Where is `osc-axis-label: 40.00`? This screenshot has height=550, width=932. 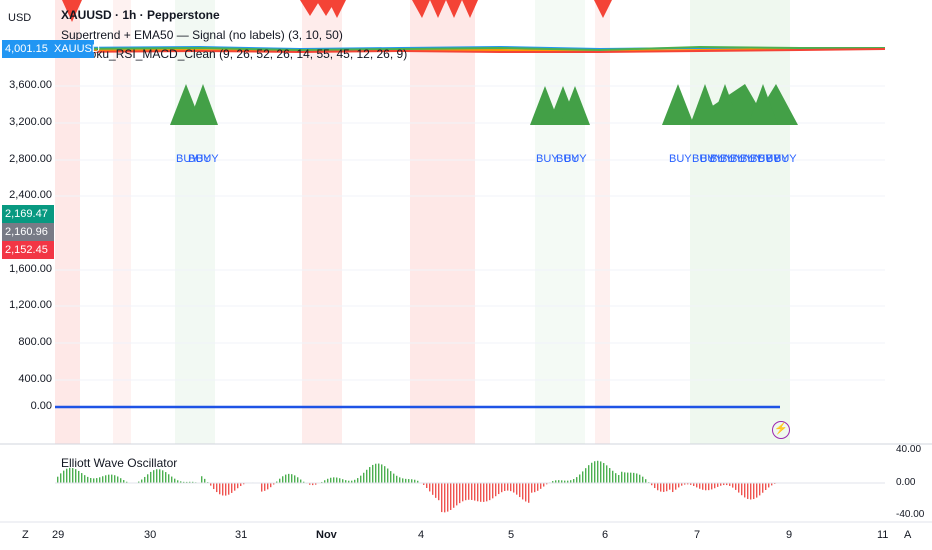 osc-axis-label: 40.00 is located at coordinates (909, 449).